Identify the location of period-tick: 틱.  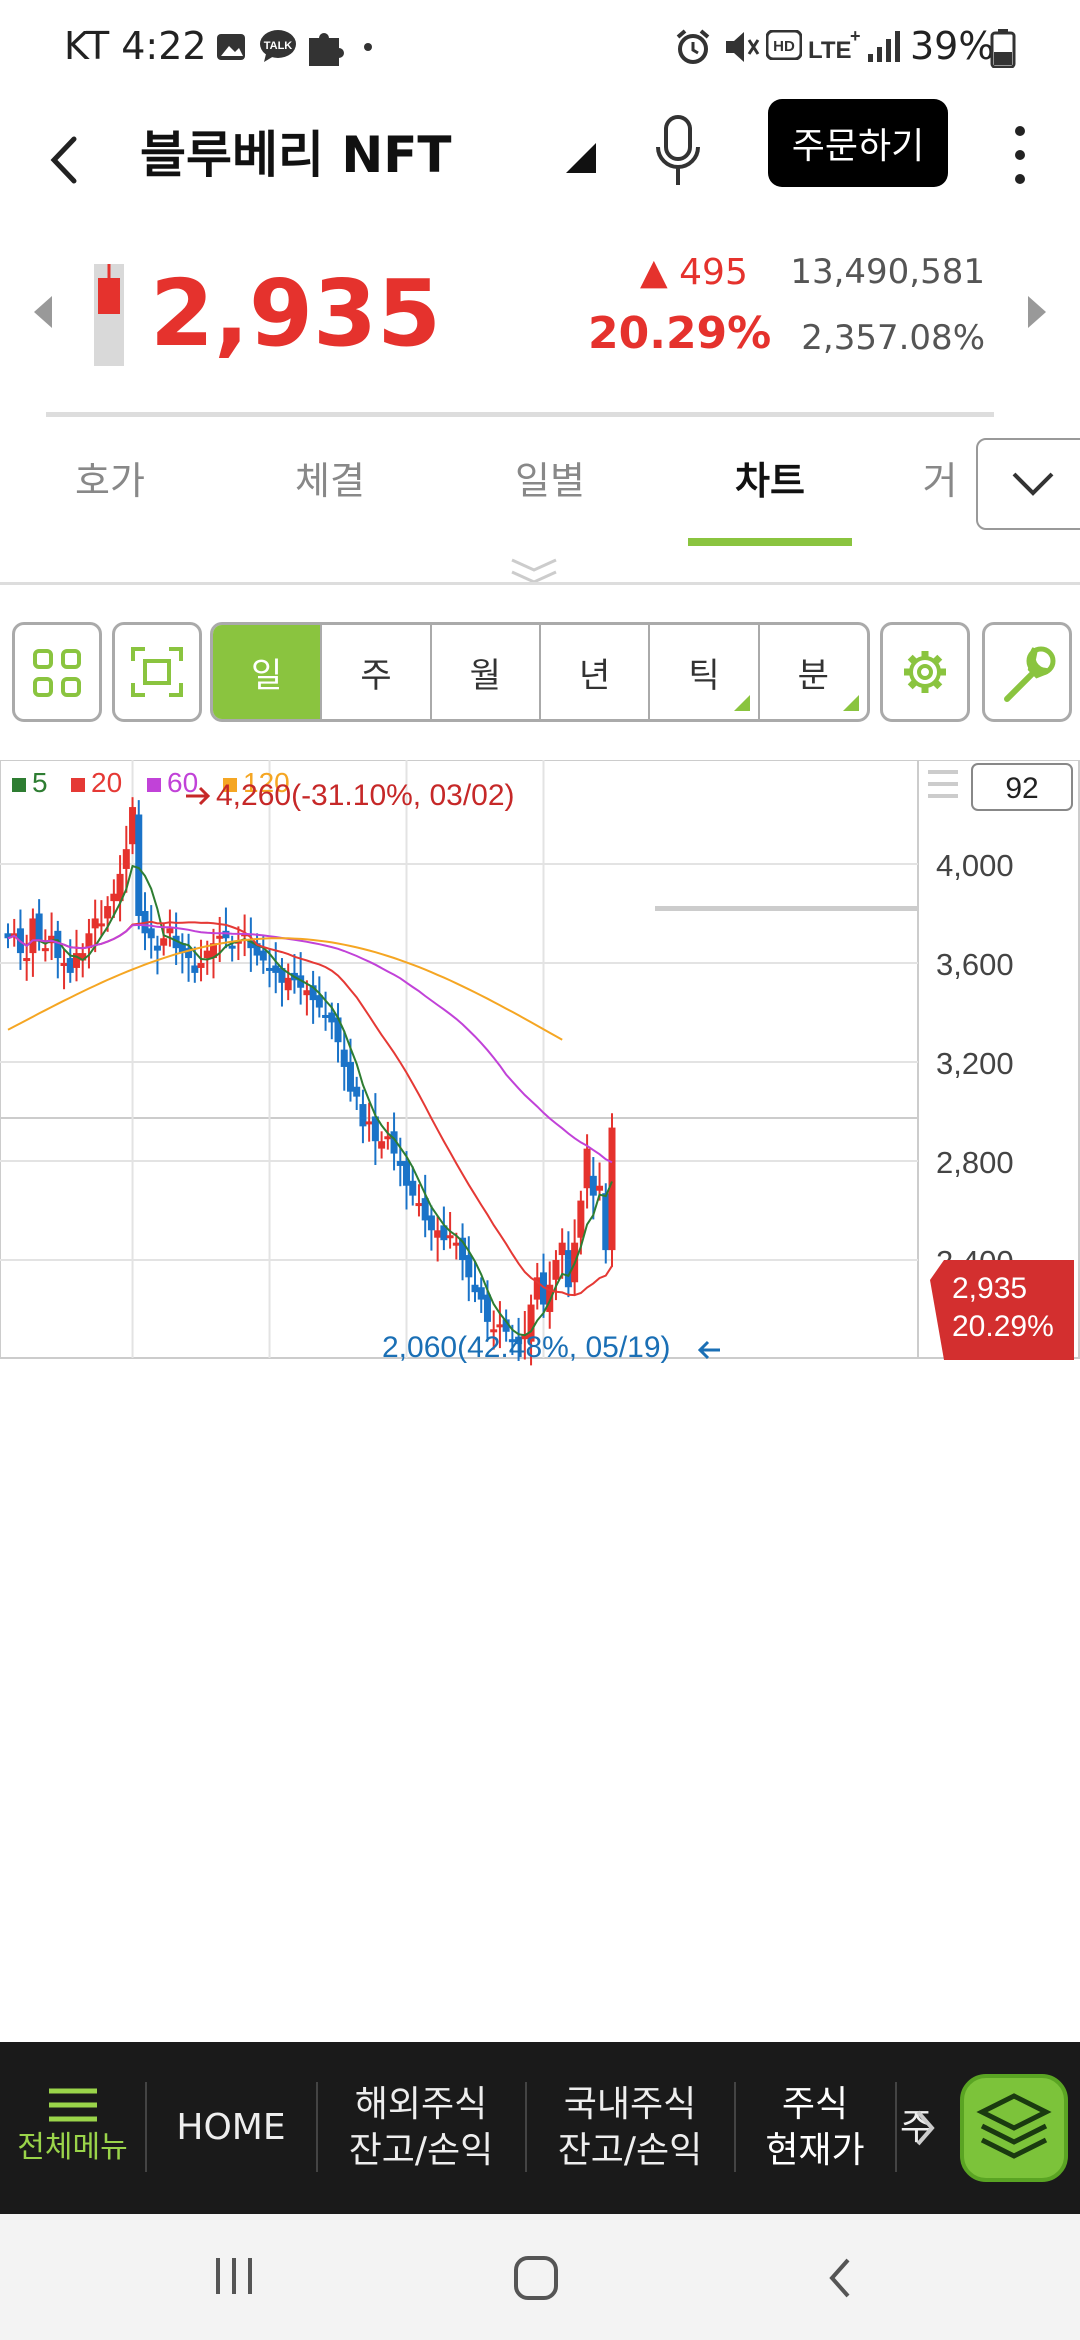
(705, 672).